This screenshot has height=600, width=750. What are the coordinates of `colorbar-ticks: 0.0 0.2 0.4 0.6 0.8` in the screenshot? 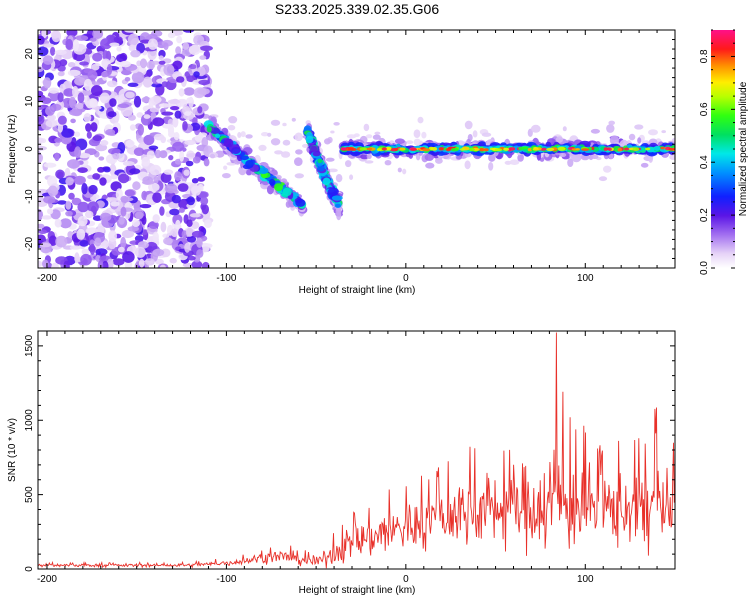 It's located at (717, 152).